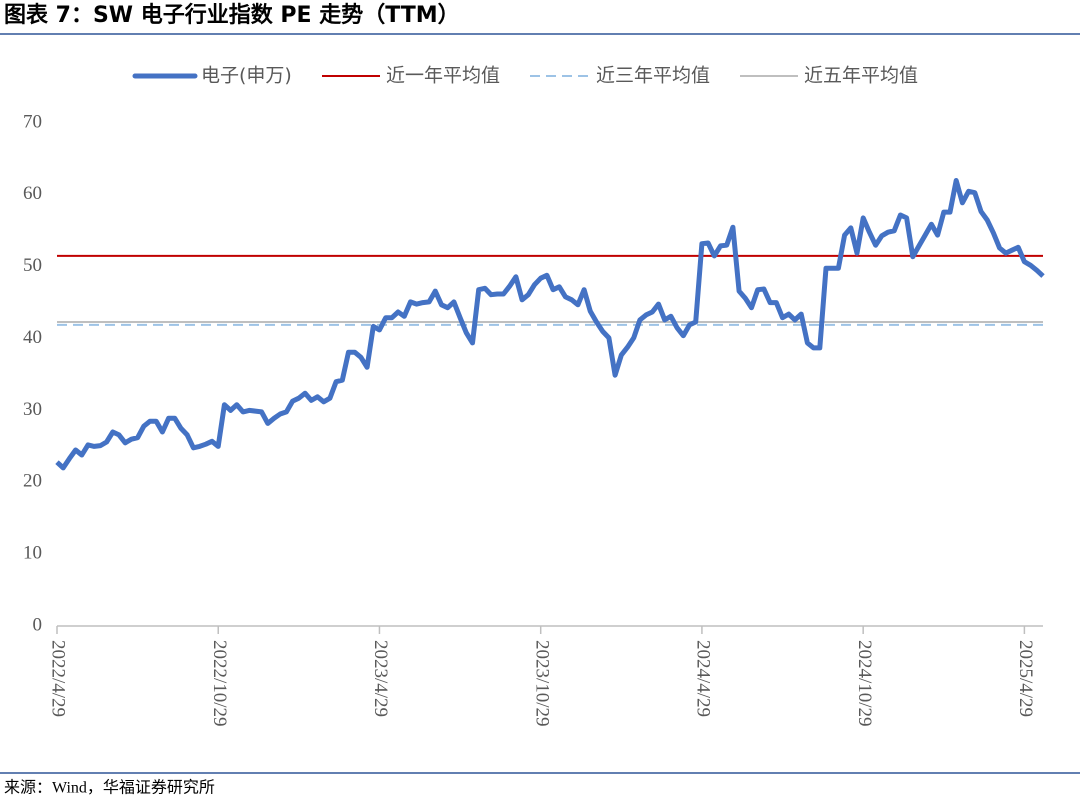  Describe the element at coordinates (32, 481) in the screenshot. I see `y-tick-label: 20` at that location.